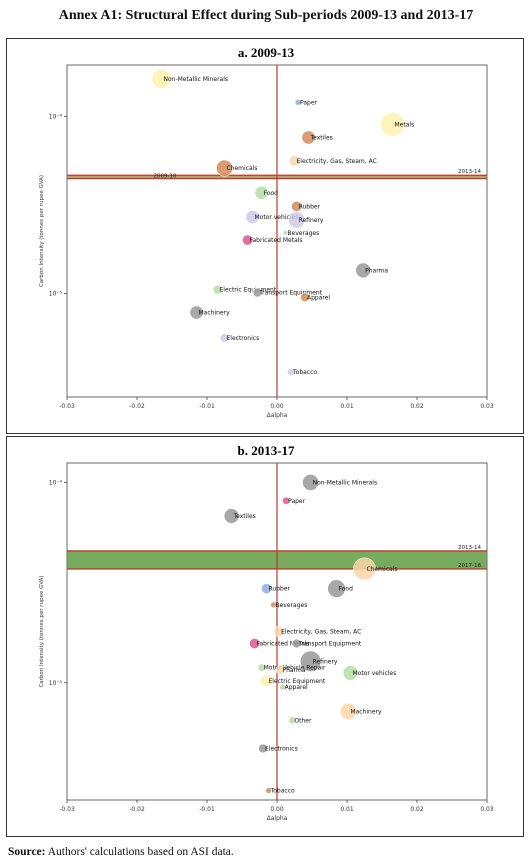  Describe the element at coordinates (56, 482) in the screenshot. I see `y-tick-label: 10⁻⁴` at that location.